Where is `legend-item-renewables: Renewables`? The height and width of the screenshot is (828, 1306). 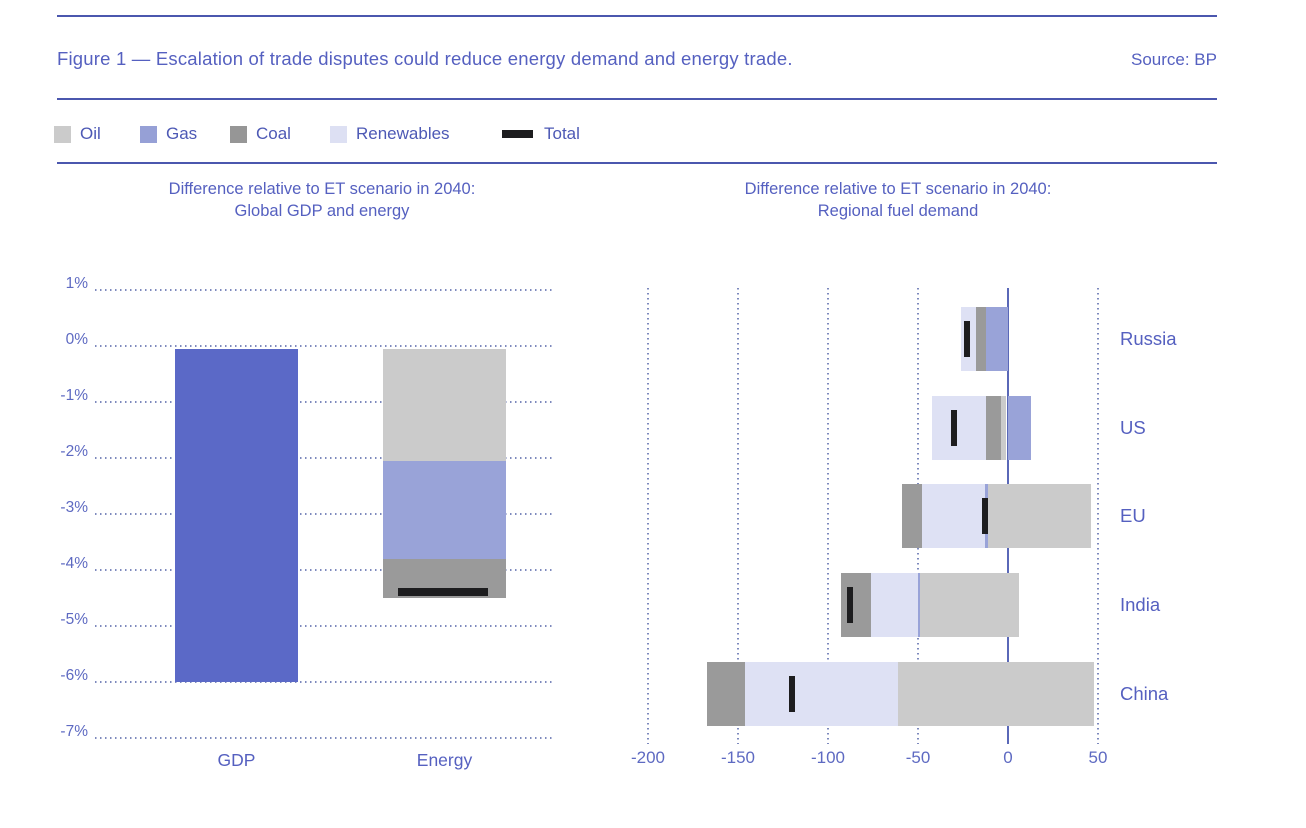
legend-item-renewables: Renewables is located at coordinates (390, 134).